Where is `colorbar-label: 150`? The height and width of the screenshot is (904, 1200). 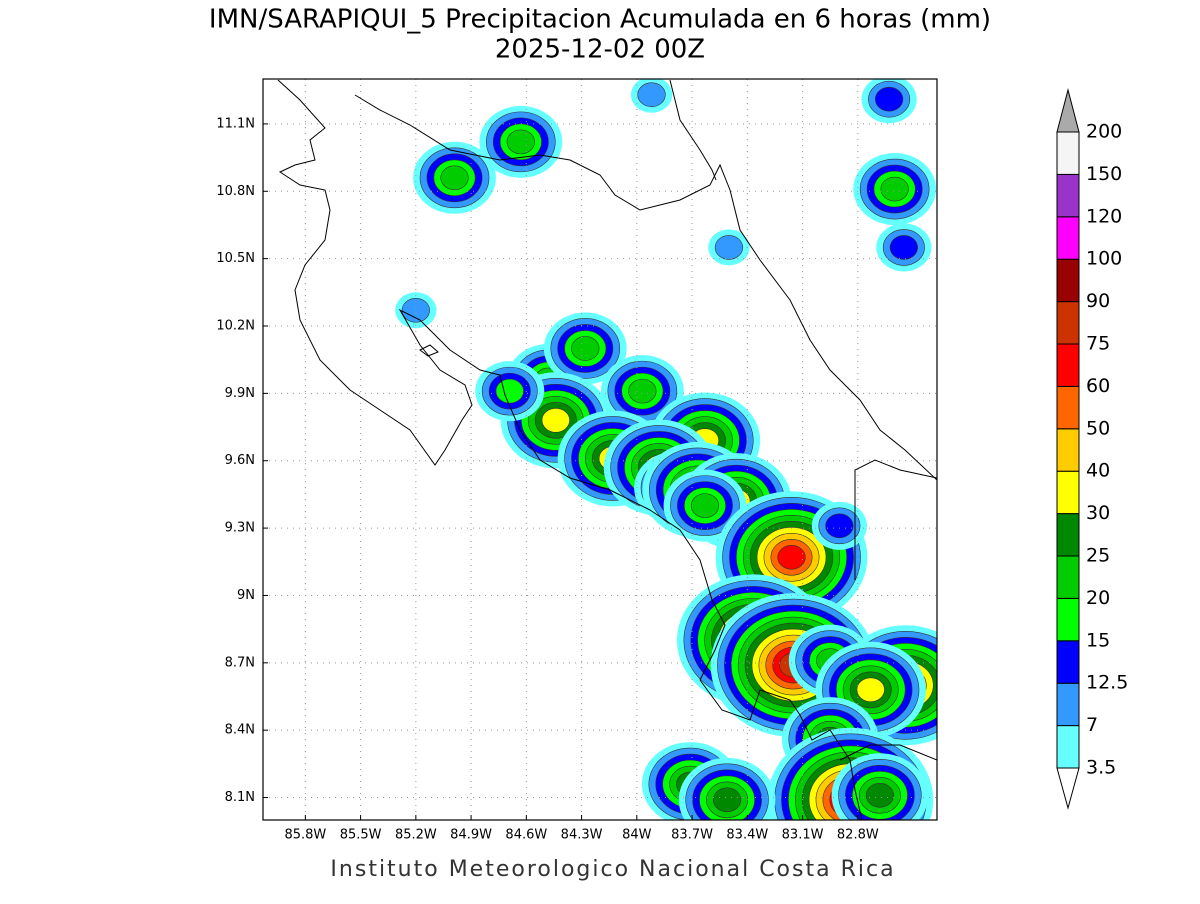
colorbar-label: 150 is located at coordinates (1104, 174).